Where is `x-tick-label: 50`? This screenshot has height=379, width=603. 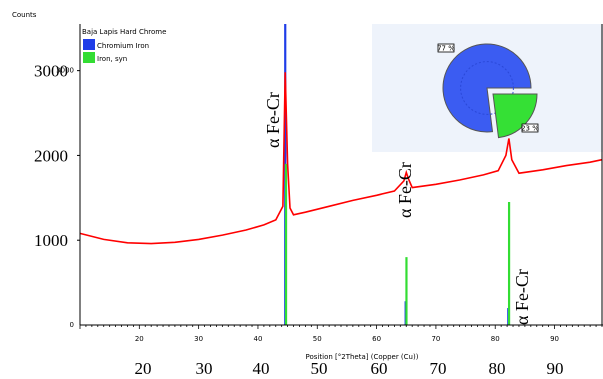
x-tick-label: 50 is located at coordinates (317, 339).